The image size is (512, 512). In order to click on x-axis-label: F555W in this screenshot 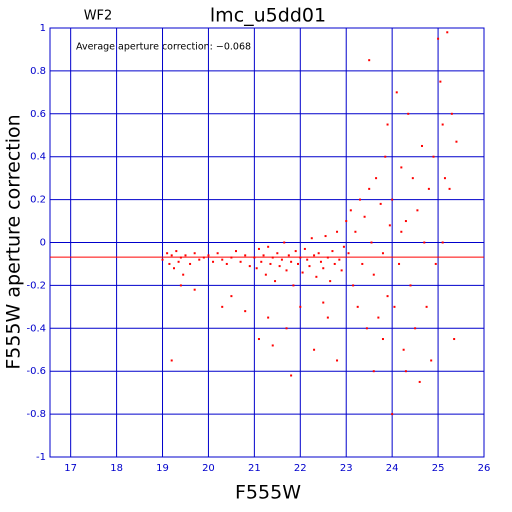, I will do `click(268, 493)`.